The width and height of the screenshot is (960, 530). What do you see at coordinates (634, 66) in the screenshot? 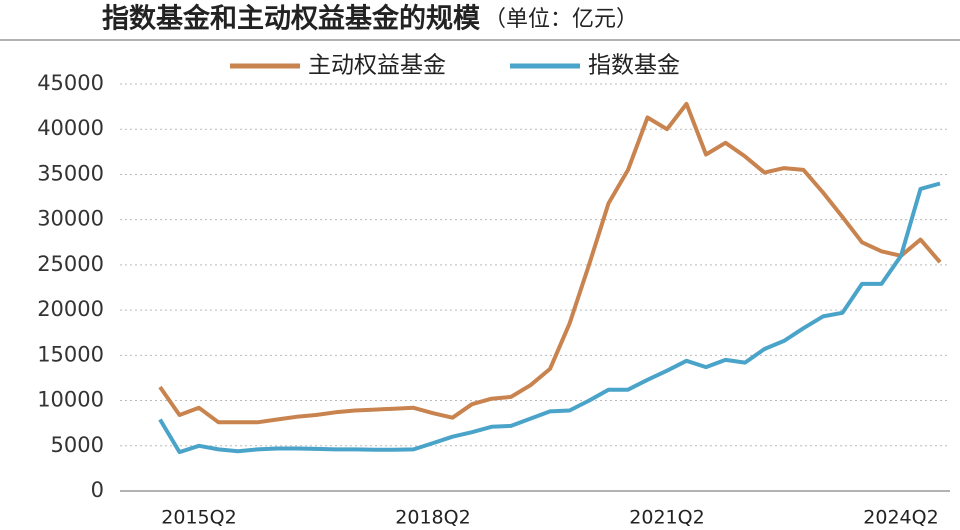
I see `legend-label: 指数基金` at bounding box center [634, 66].